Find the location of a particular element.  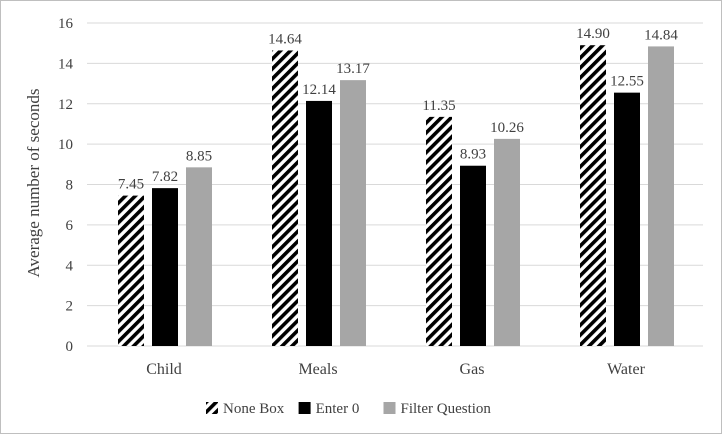

bar-none-box-water is located at coordinates (593, 196).